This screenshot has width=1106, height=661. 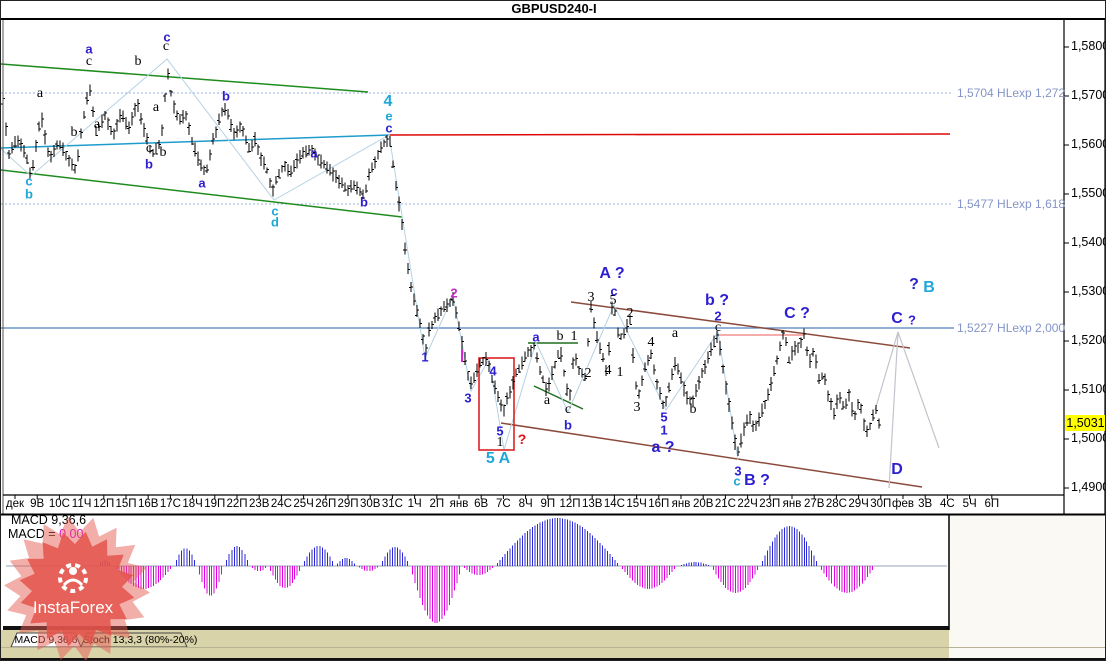 What do you see at coordinates (553, 10) in the screenshot?
I see `chart-title: GBPUSD240-I` at bounding box center [553, 10].